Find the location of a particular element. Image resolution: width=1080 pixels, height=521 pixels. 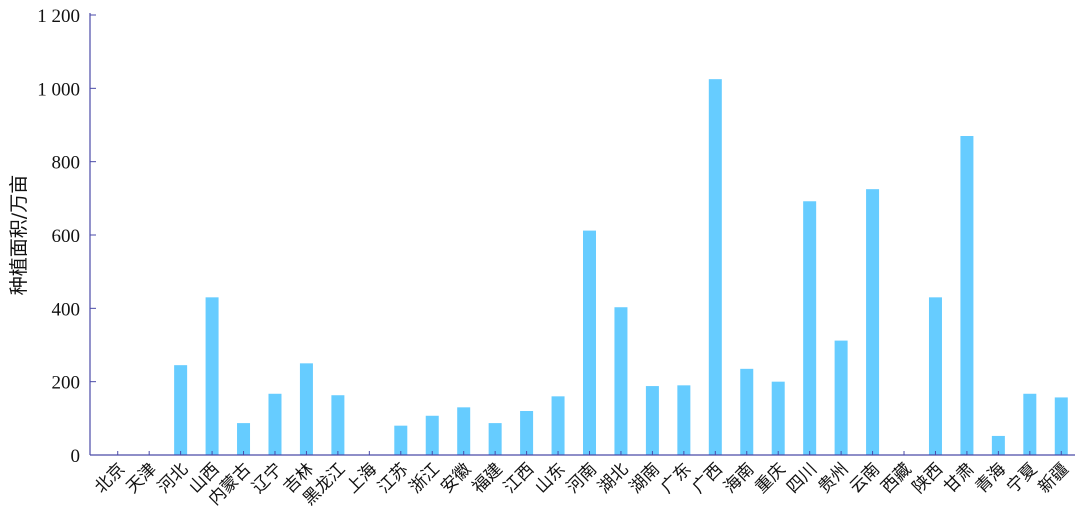

y-tick-labels-group: 0 200 400 600 800 1 000 1 200 is located at coordinates (58, 236).